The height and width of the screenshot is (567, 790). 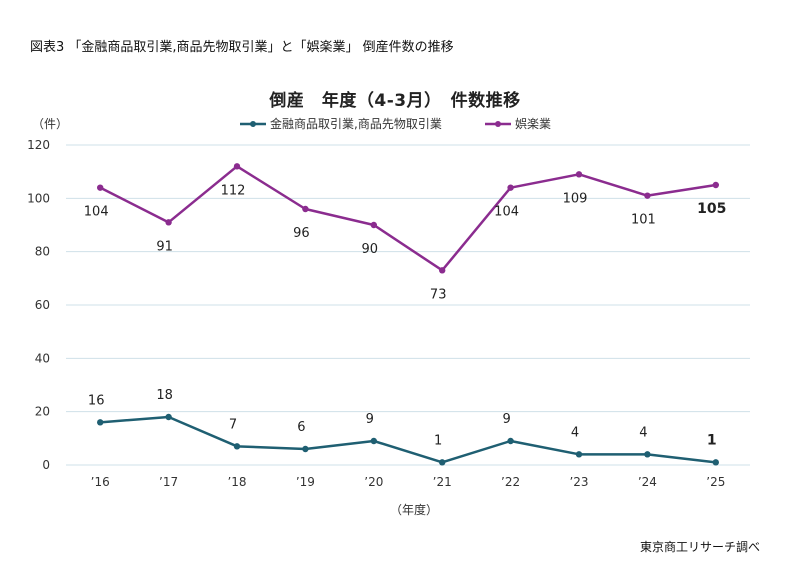 What do you see at coordinates (42, 252) in the screenshot?
I see `y-tick-label: 80` at bounding box center [42, 252].